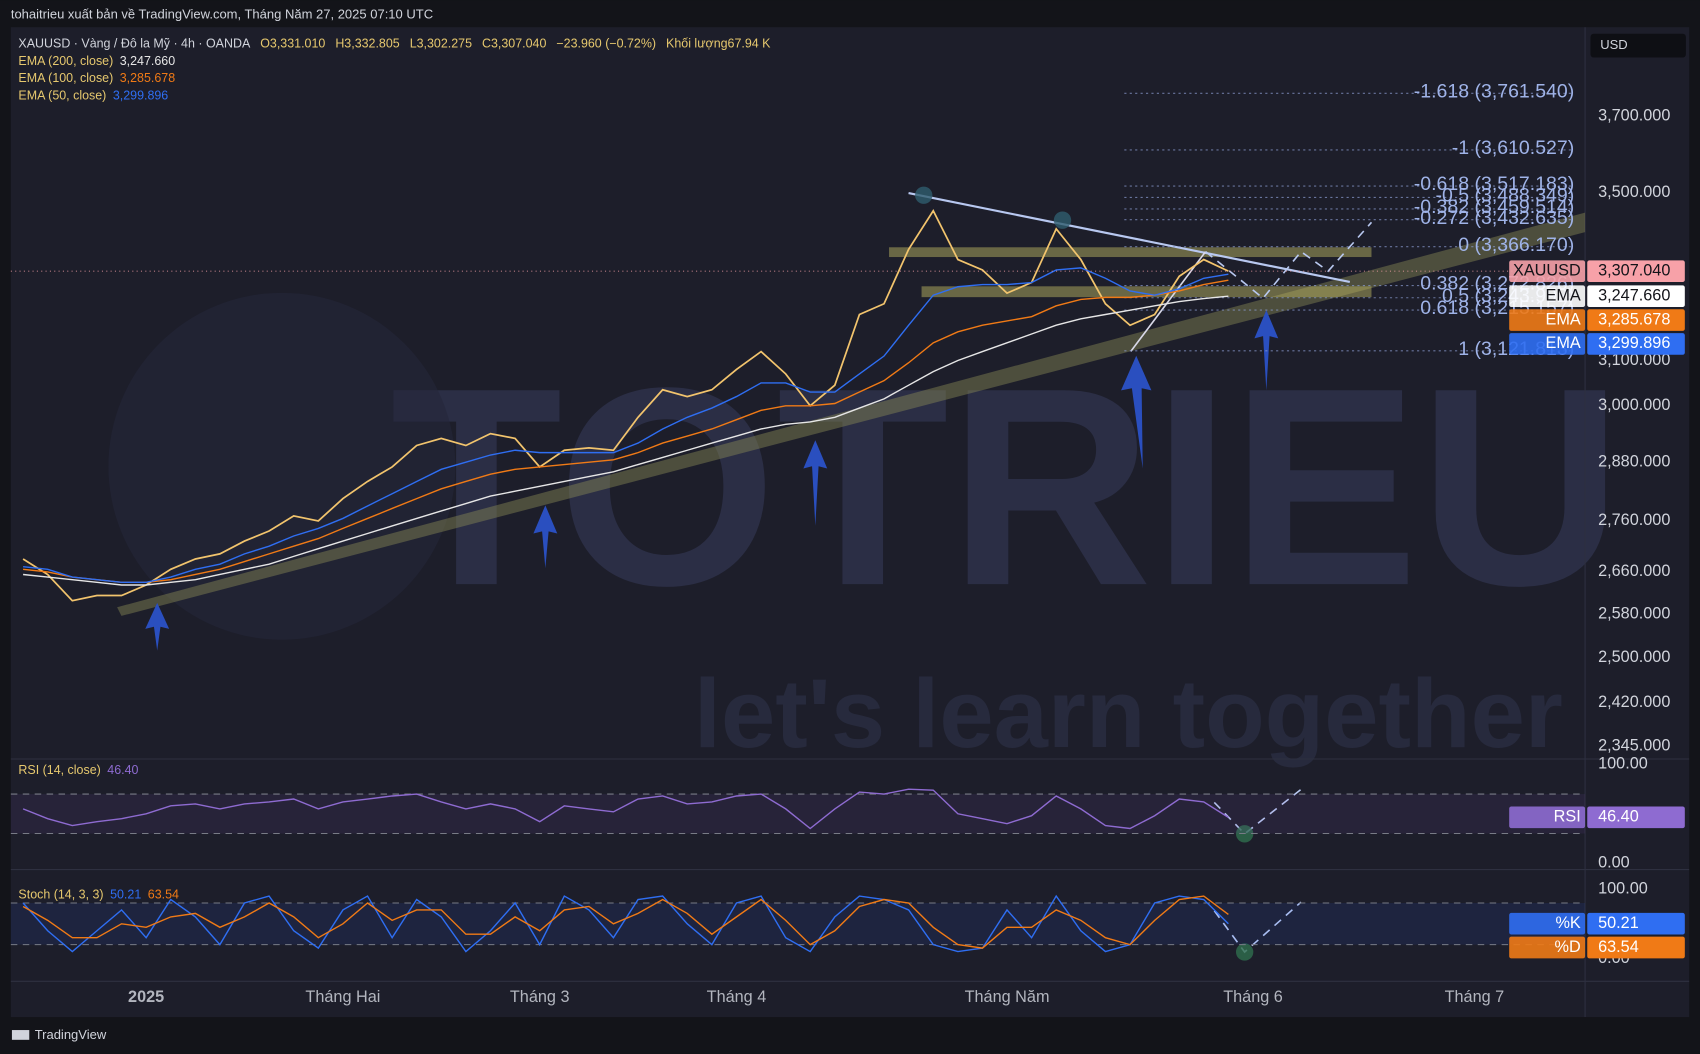 This screenshot has width=1700, height=1054. Describe the element at coordinates (1614, 862) in the screenshot. I see `y-tick-label: 0.00` at that location.